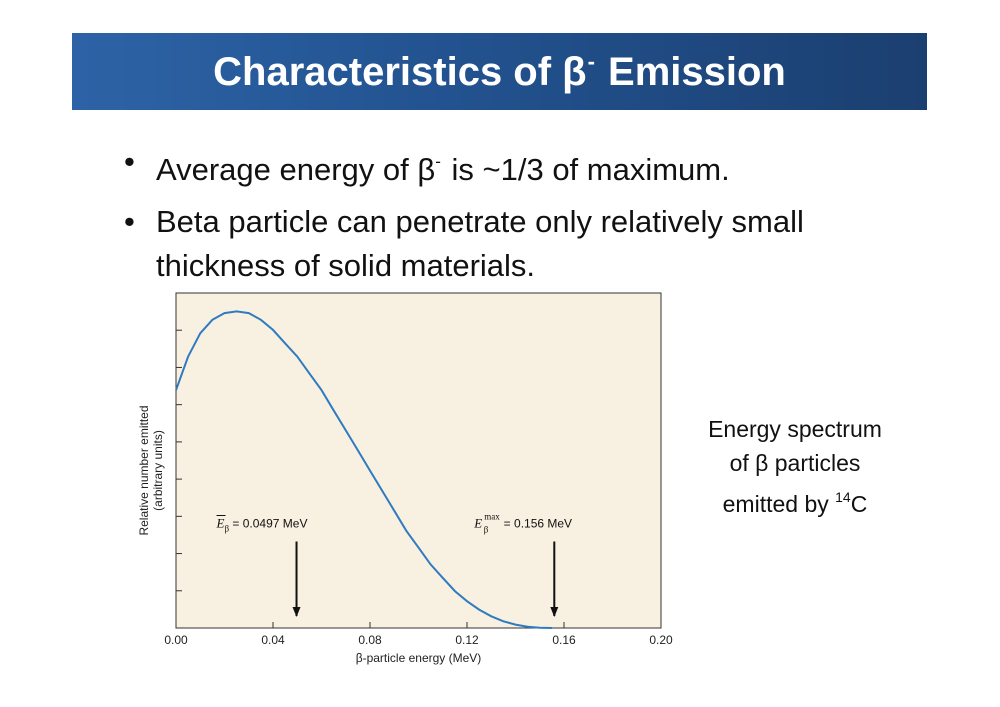  I want to click on title-bar: Characteristics of β- Emission, so click(499, 71).